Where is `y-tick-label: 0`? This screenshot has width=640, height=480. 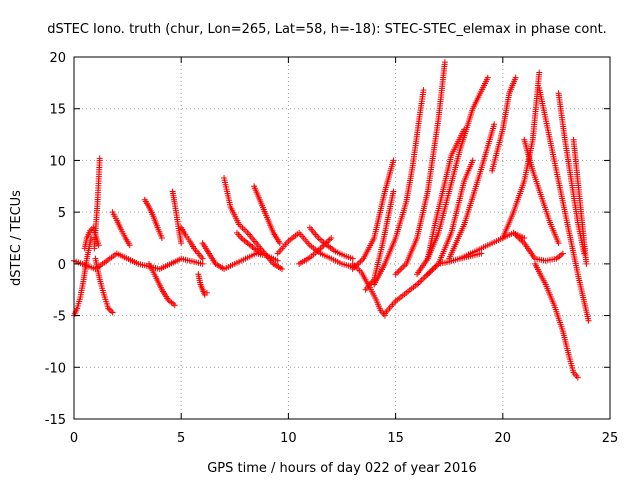
y-tick-label: 0 is located at coordinates (62, 265).